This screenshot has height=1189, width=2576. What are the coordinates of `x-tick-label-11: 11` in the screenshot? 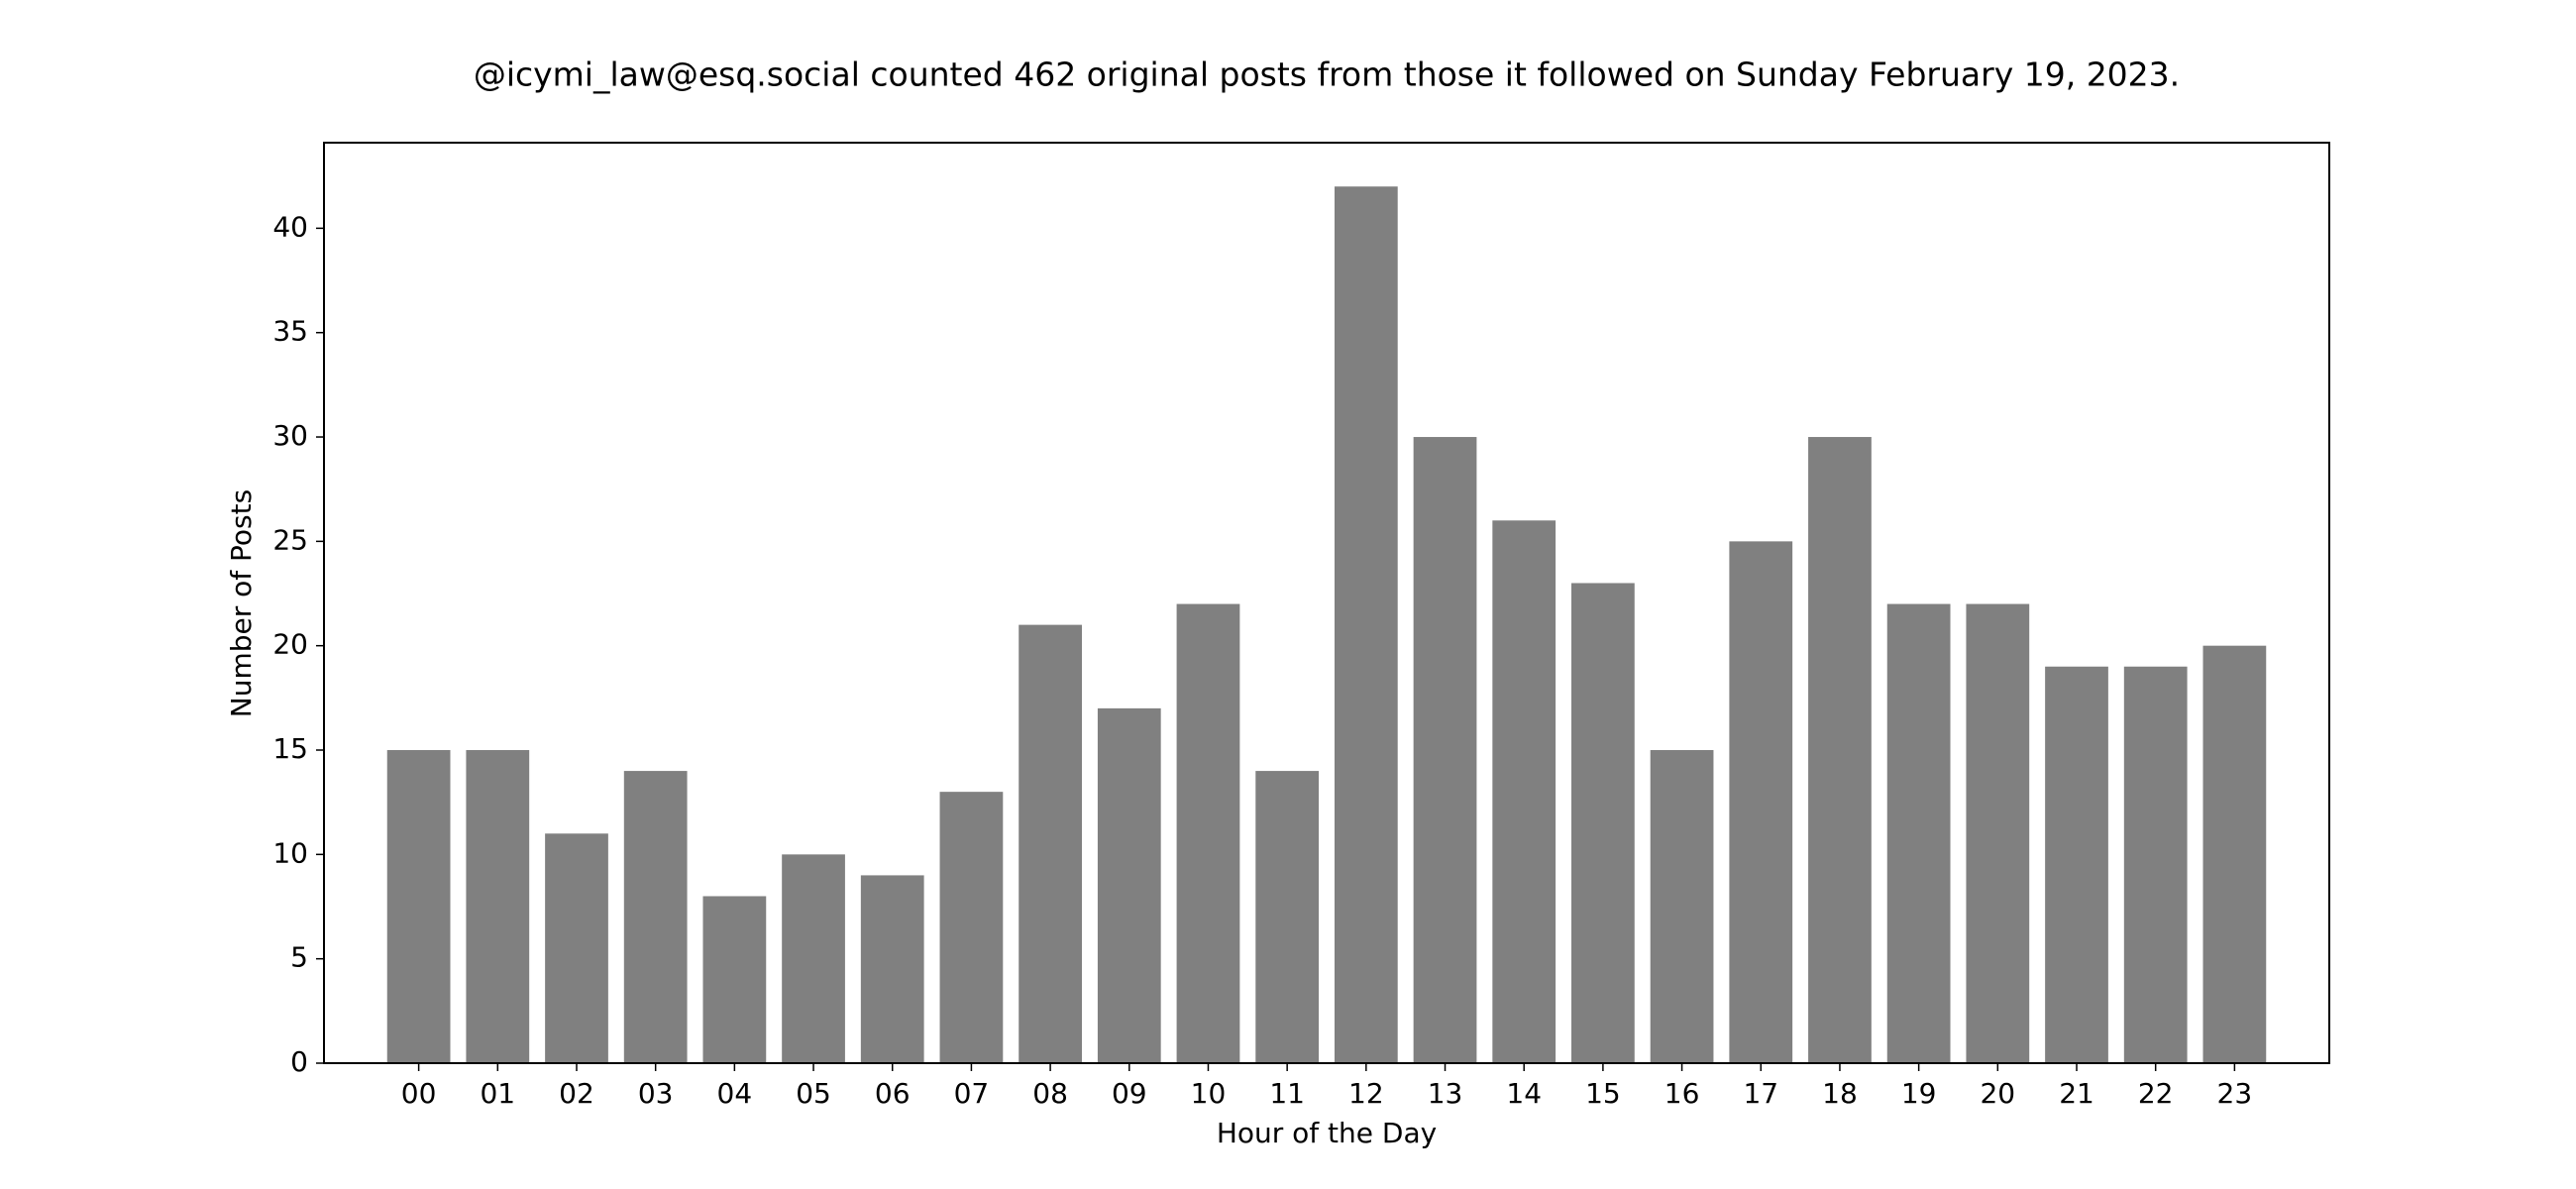 It's located at (1287, 1093).